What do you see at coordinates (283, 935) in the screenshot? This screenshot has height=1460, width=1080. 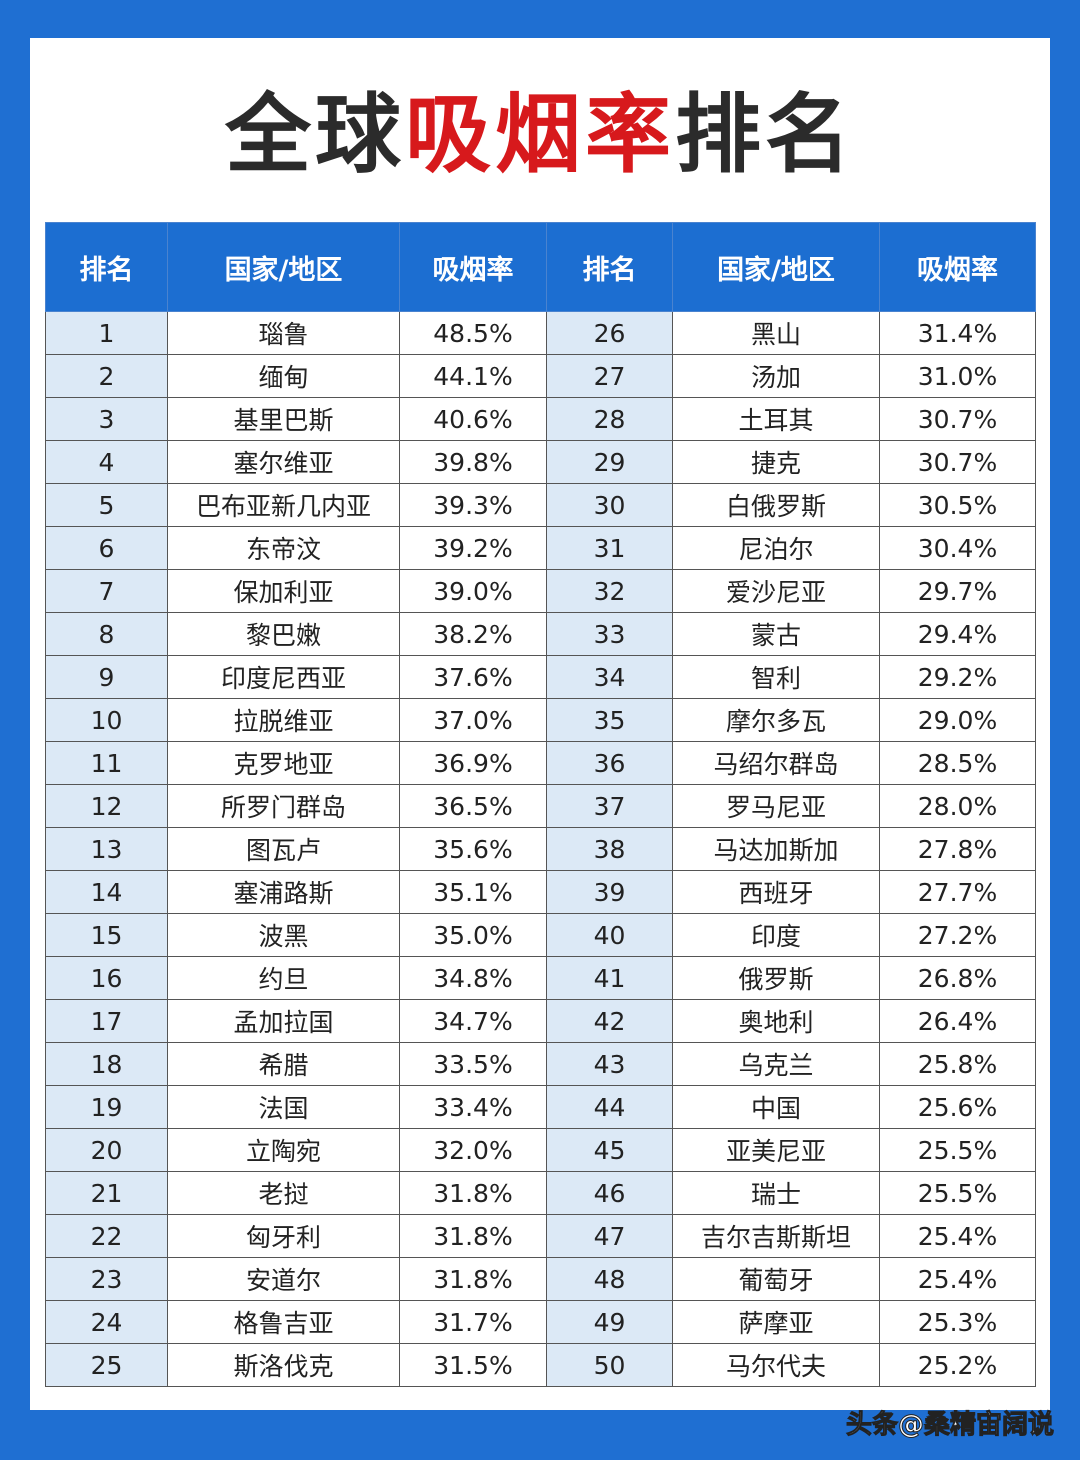 I see `table-cell: 波黑` at bounding box center [283, 935].